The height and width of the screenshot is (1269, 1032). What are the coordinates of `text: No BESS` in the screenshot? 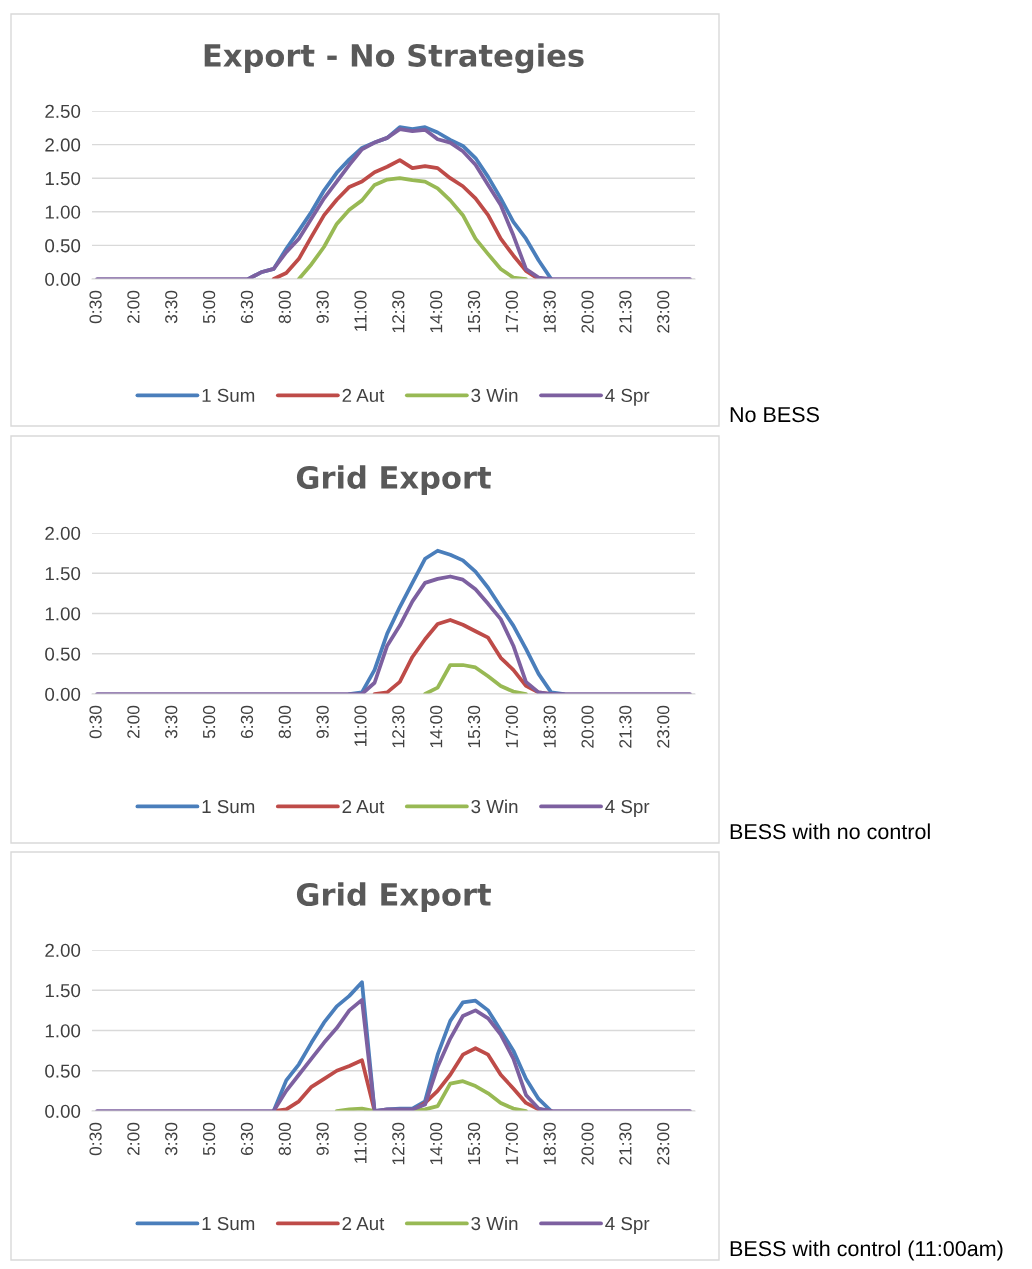 It's located at (774, 414).